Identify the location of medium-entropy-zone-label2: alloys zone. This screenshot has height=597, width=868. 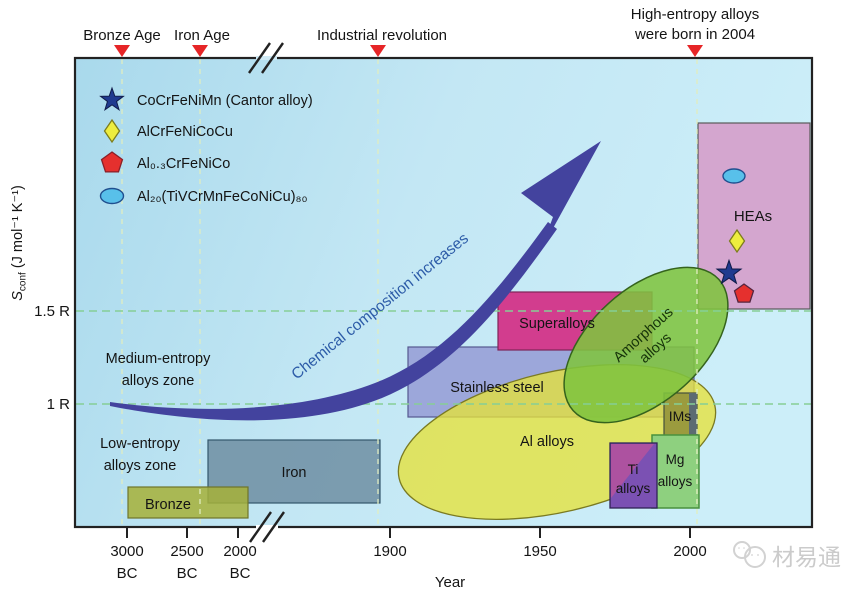
(158, 381).